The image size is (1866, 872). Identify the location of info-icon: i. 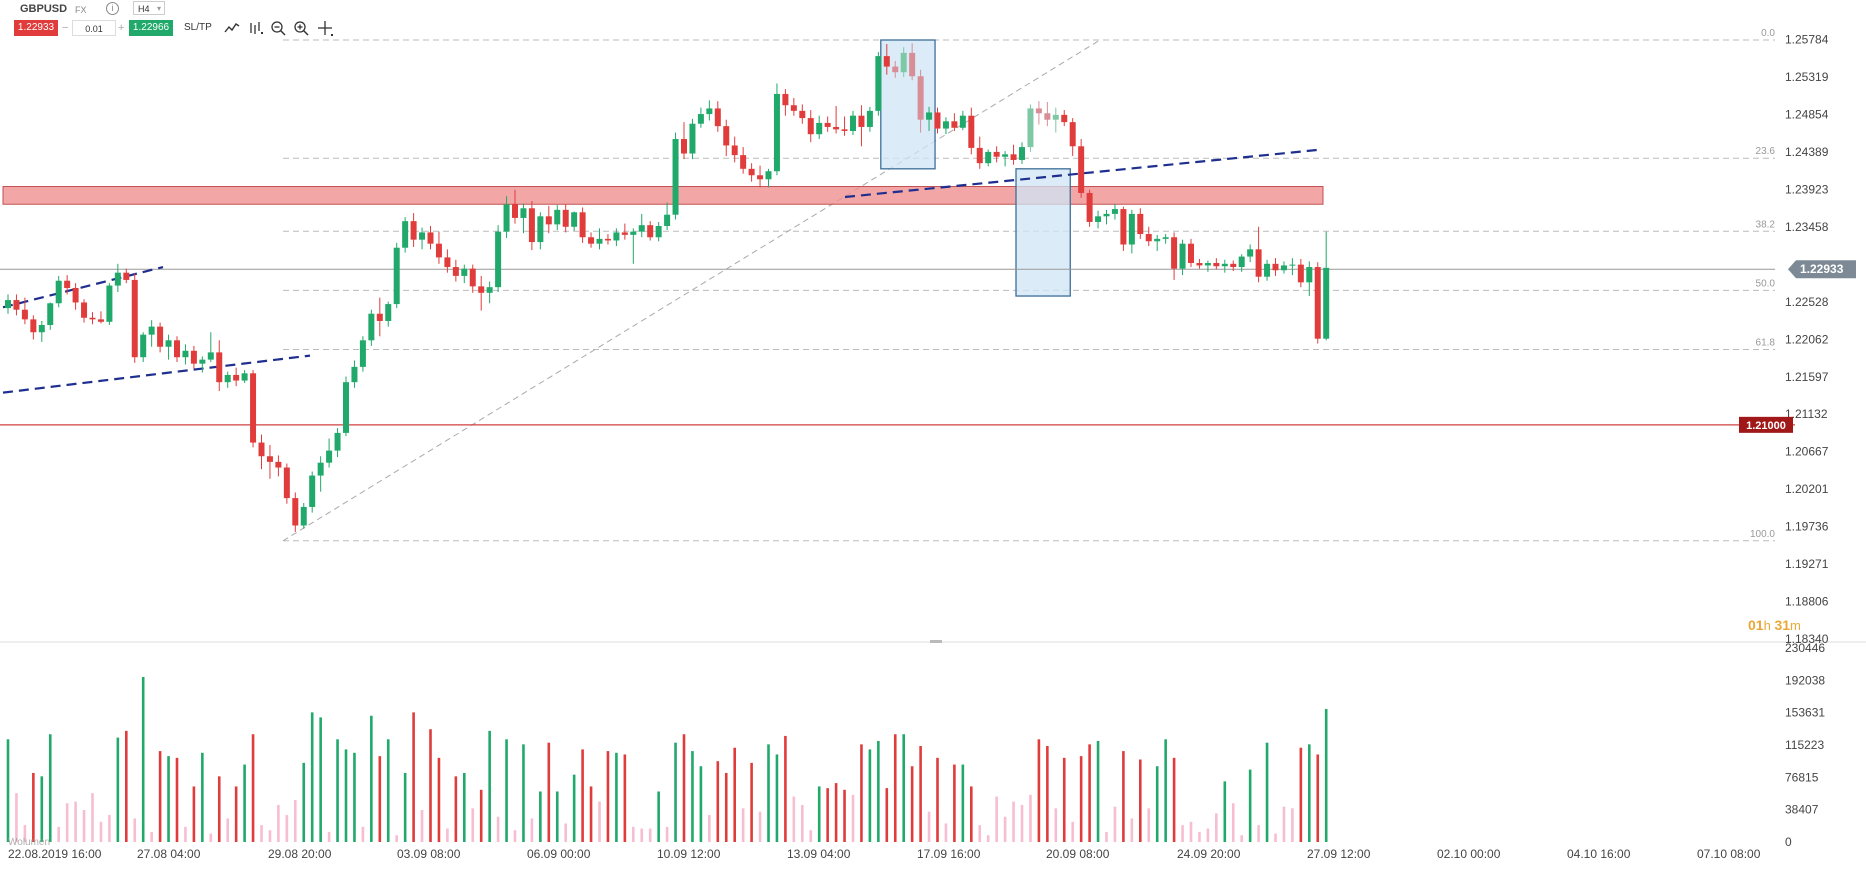
(112, 8).